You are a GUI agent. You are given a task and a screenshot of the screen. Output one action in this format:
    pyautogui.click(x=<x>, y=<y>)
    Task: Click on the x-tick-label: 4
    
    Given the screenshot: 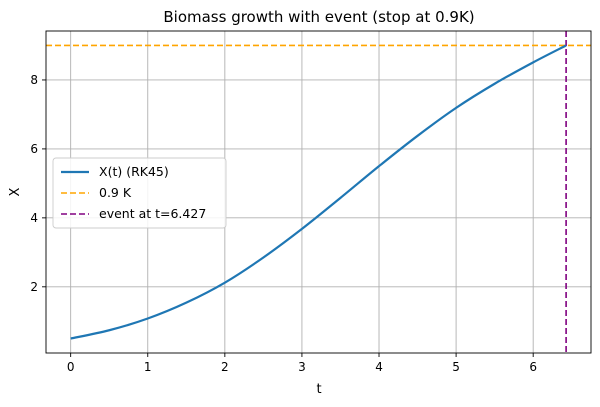 What is the action you would take?
    pyautogui.click(x=379, y=367)
    